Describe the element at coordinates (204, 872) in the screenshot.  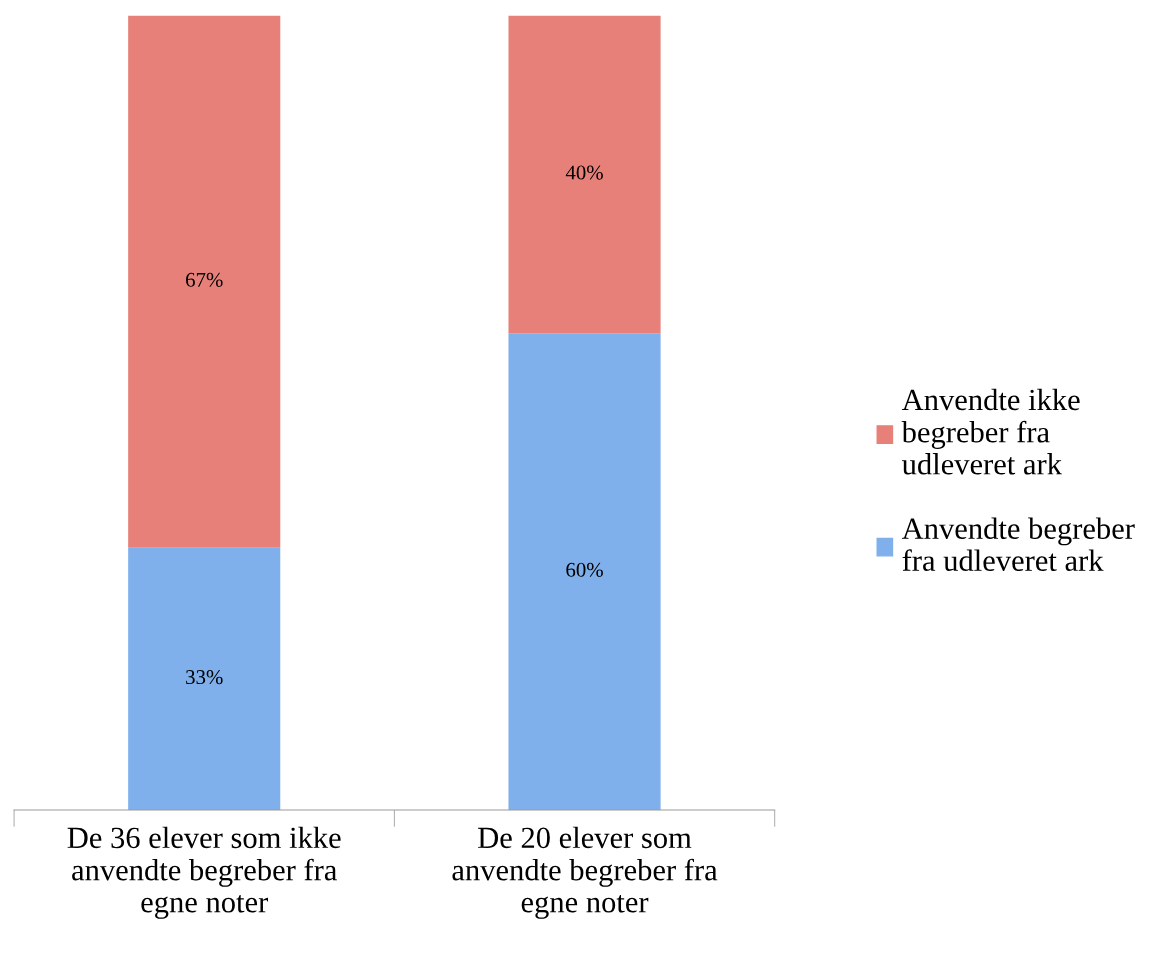
I see `x-tick-label: De 36 elever som ikke anvendte begreber fra egne noter` at that location.